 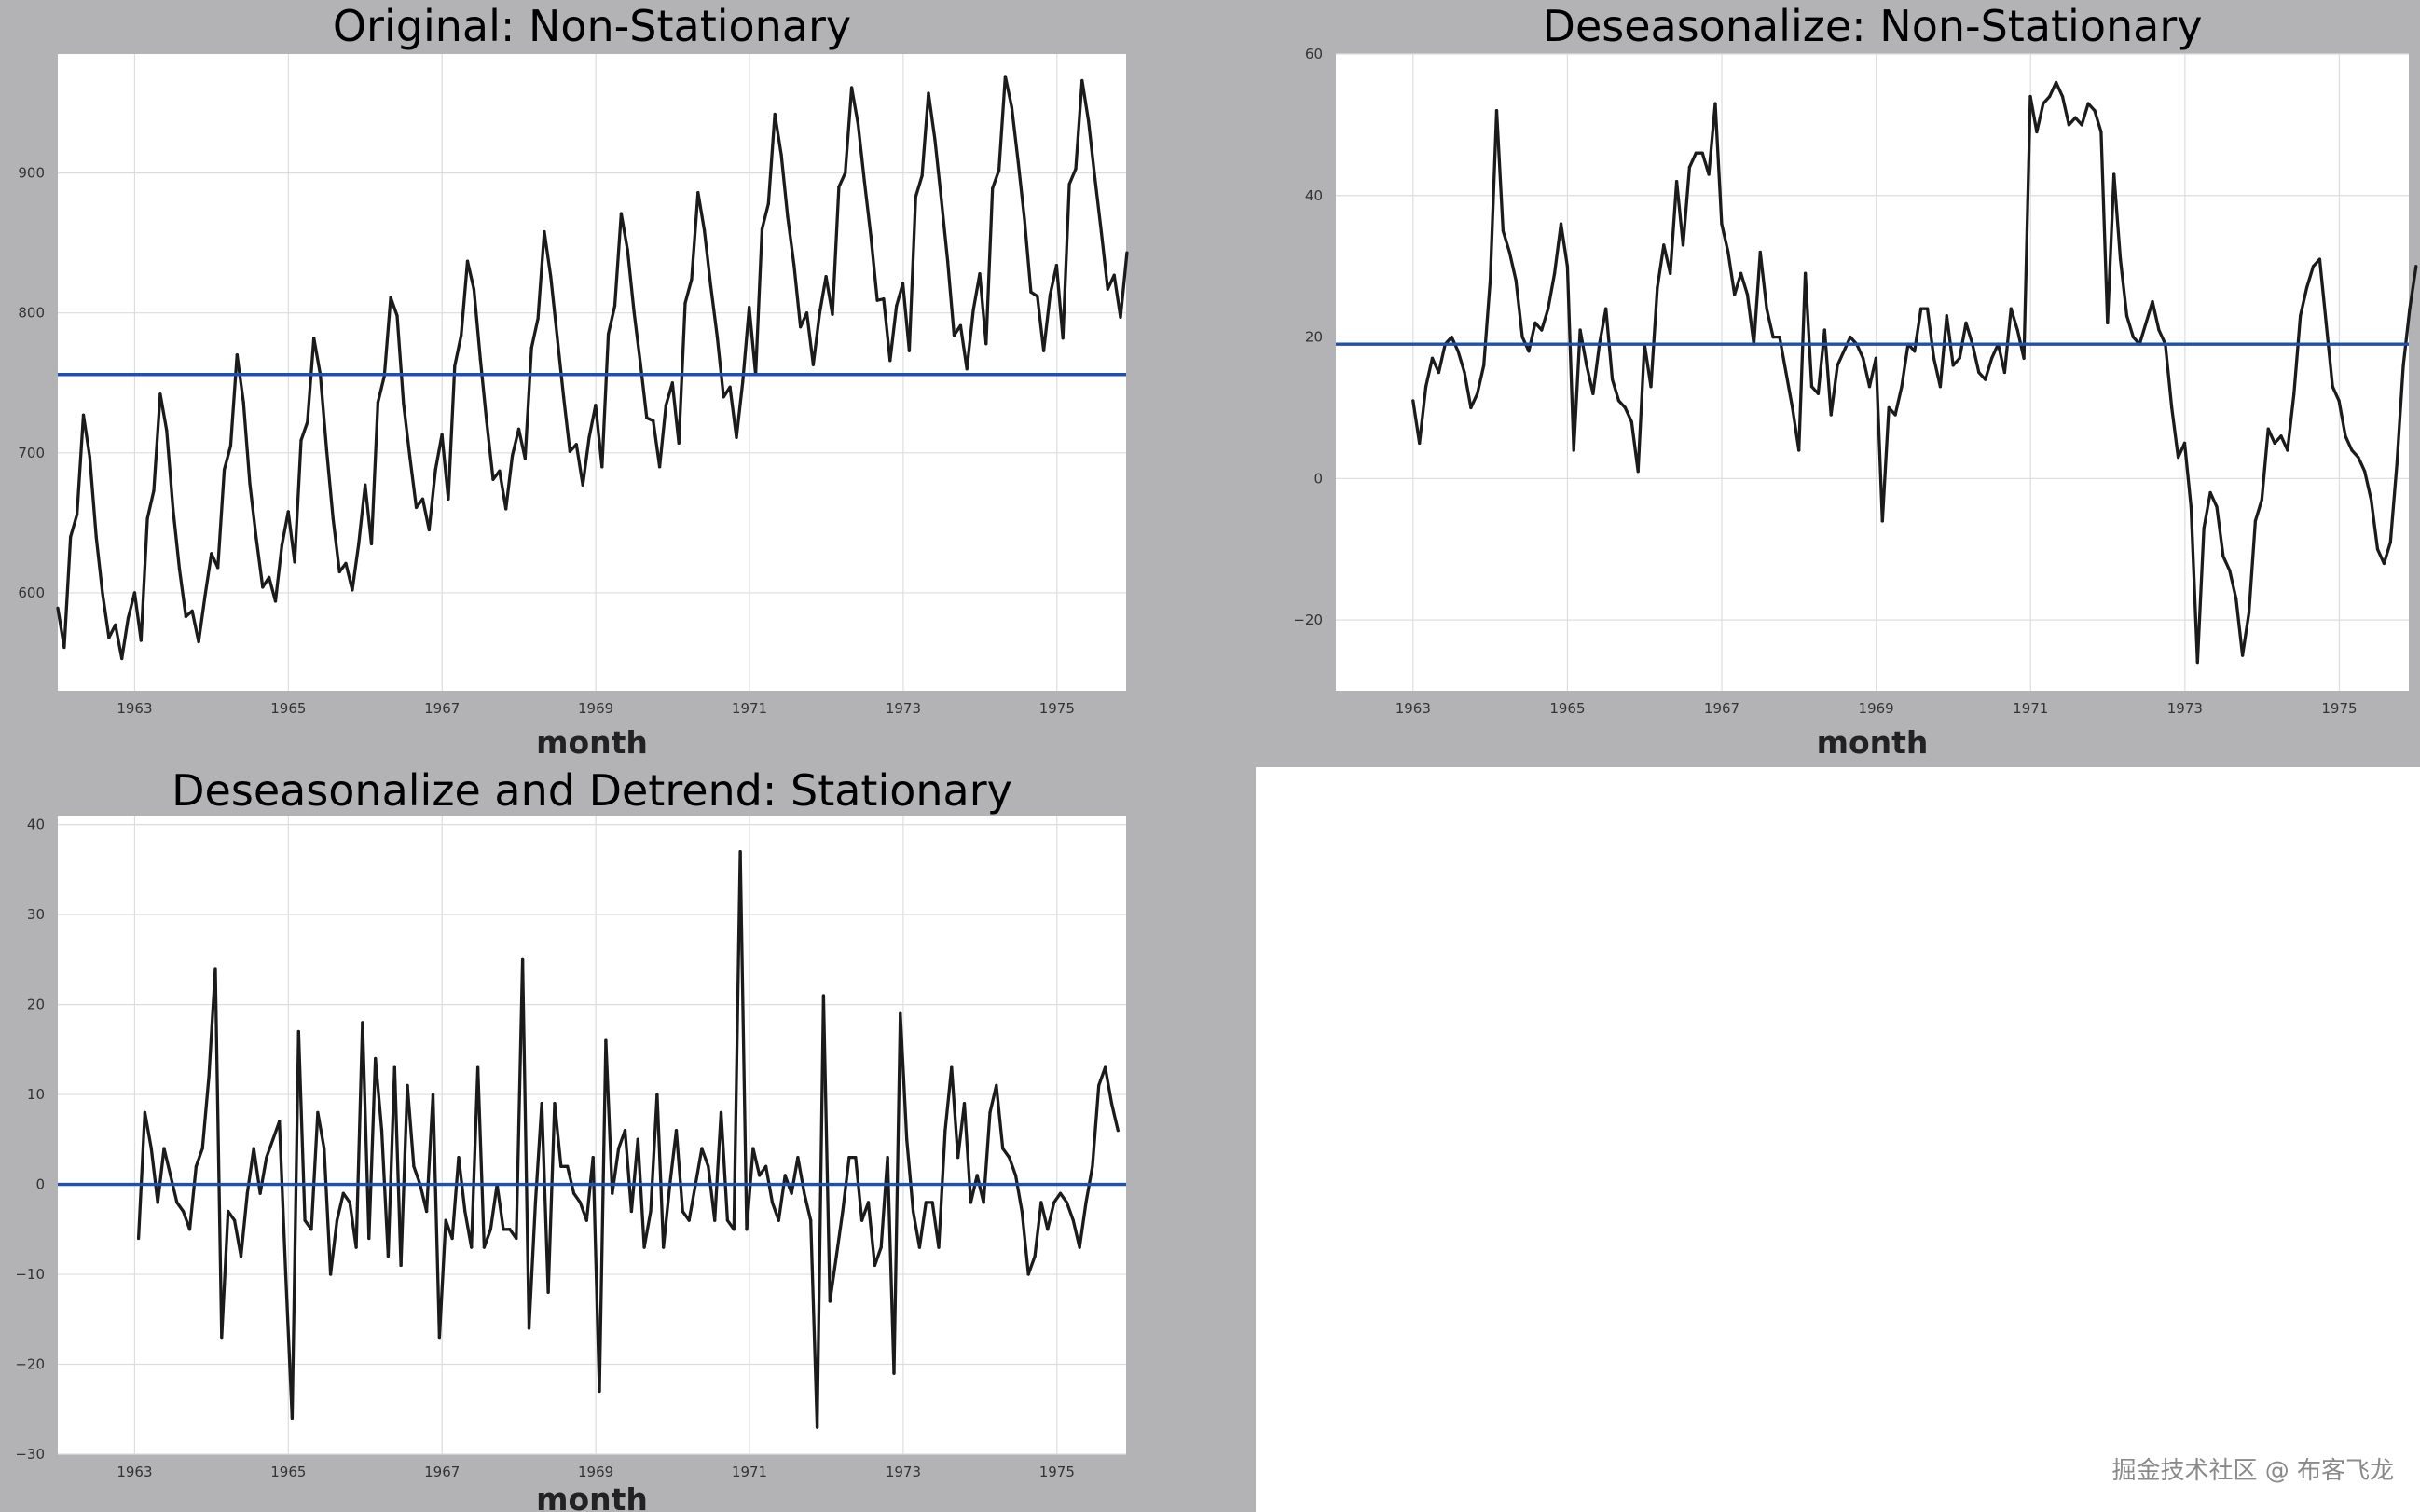 What do you see at coordinates (442, 709) in the screenshot?
I see `x-tick-label: 1967` at bounding box center [442, 709].